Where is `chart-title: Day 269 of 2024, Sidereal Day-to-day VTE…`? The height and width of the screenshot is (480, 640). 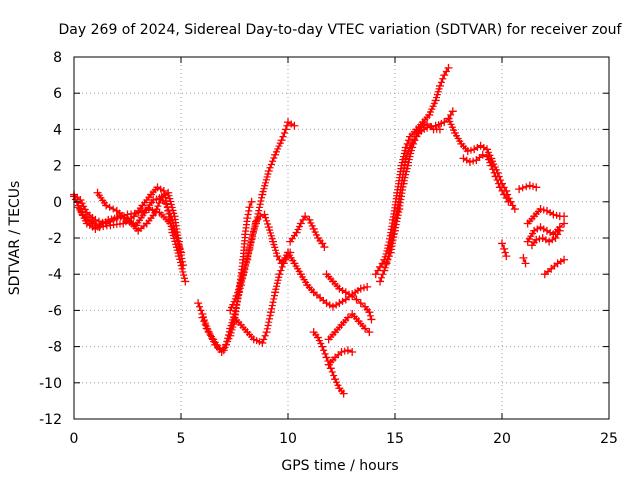 chart-title: Day 269 of 2024, Sidereal Day-to-day VTE… is located at coordinates (341, 30).